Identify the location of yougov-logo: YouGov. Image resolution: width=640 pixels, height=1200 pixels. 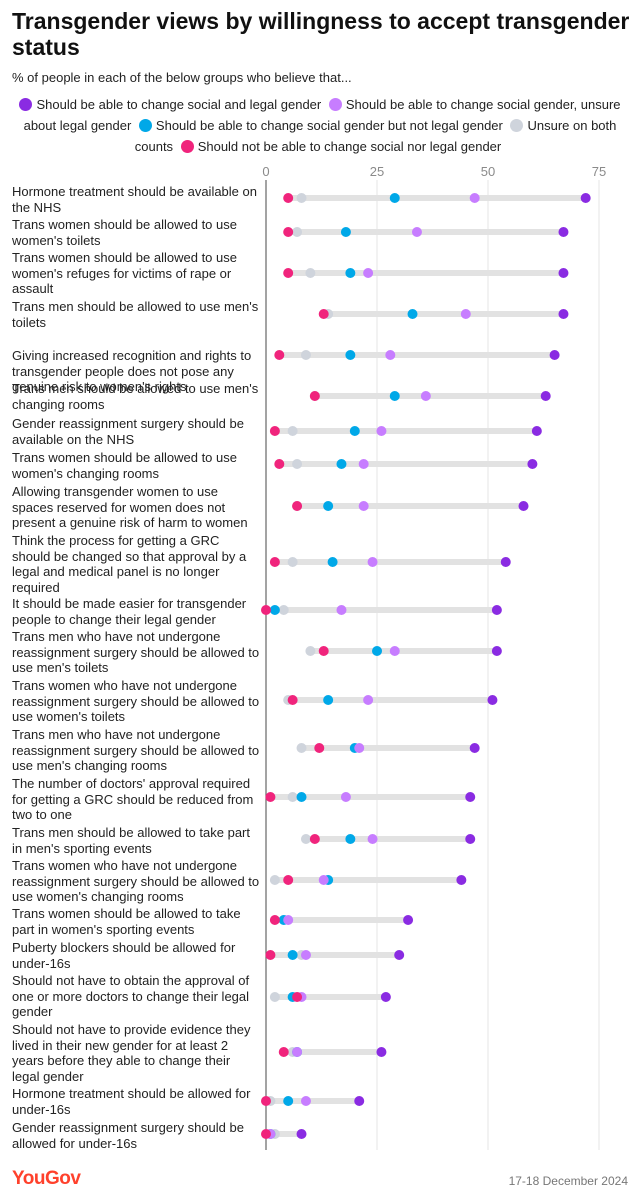
(46, 1178).